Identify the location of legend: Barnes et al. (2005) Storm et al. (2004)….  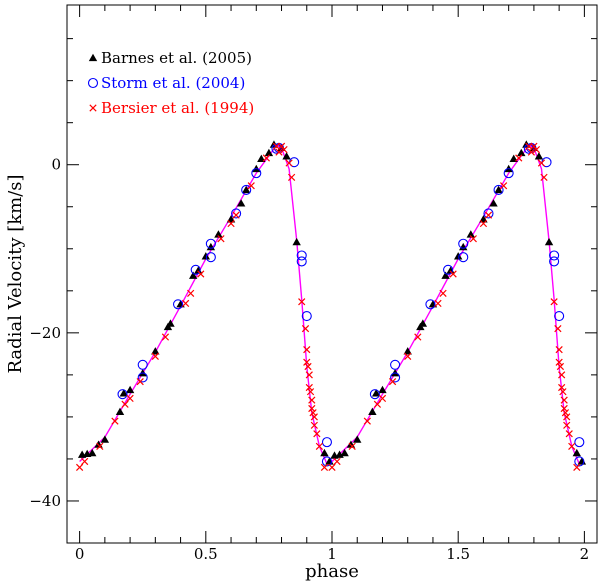
(170, 83).